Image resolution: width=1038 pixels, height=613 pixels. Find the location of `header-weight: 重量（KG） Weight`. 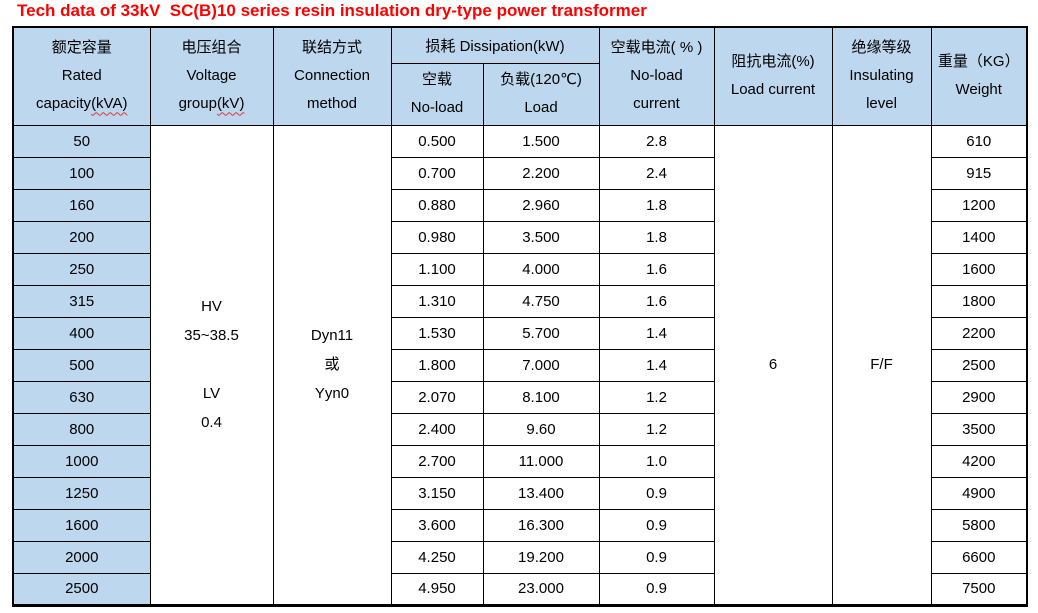

header-weight: 重量（KG） Weight is located at coordinates (979, 76).